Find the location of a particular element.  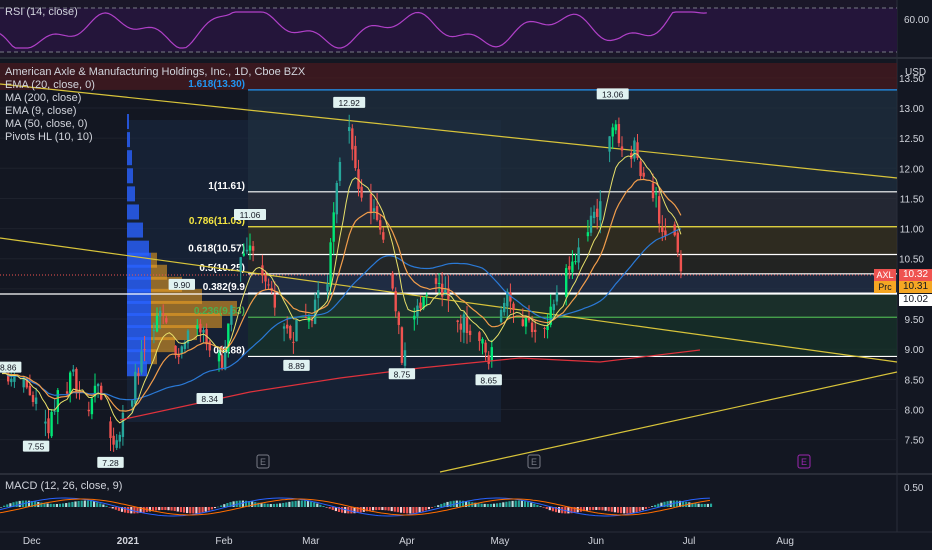

pivot-label-text: 13.06 is located at coordinates (613, 94).